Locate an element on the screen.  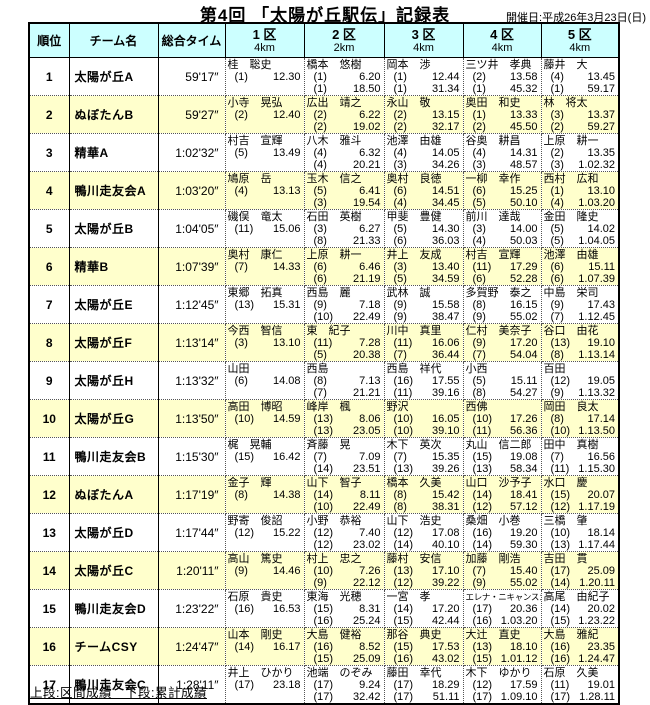
team-name-cell: 太陽が丘D is located at coordinates (113, 532).